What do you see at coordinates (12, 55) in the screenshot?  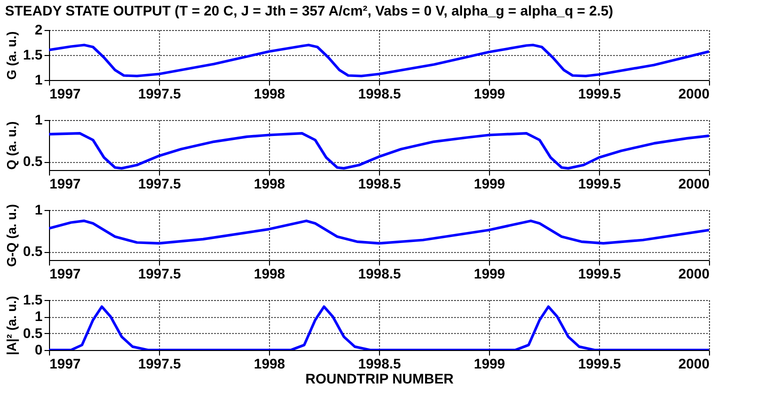 I see `y-axis-title: G (a. u.)` at bounding box center [12, 55].